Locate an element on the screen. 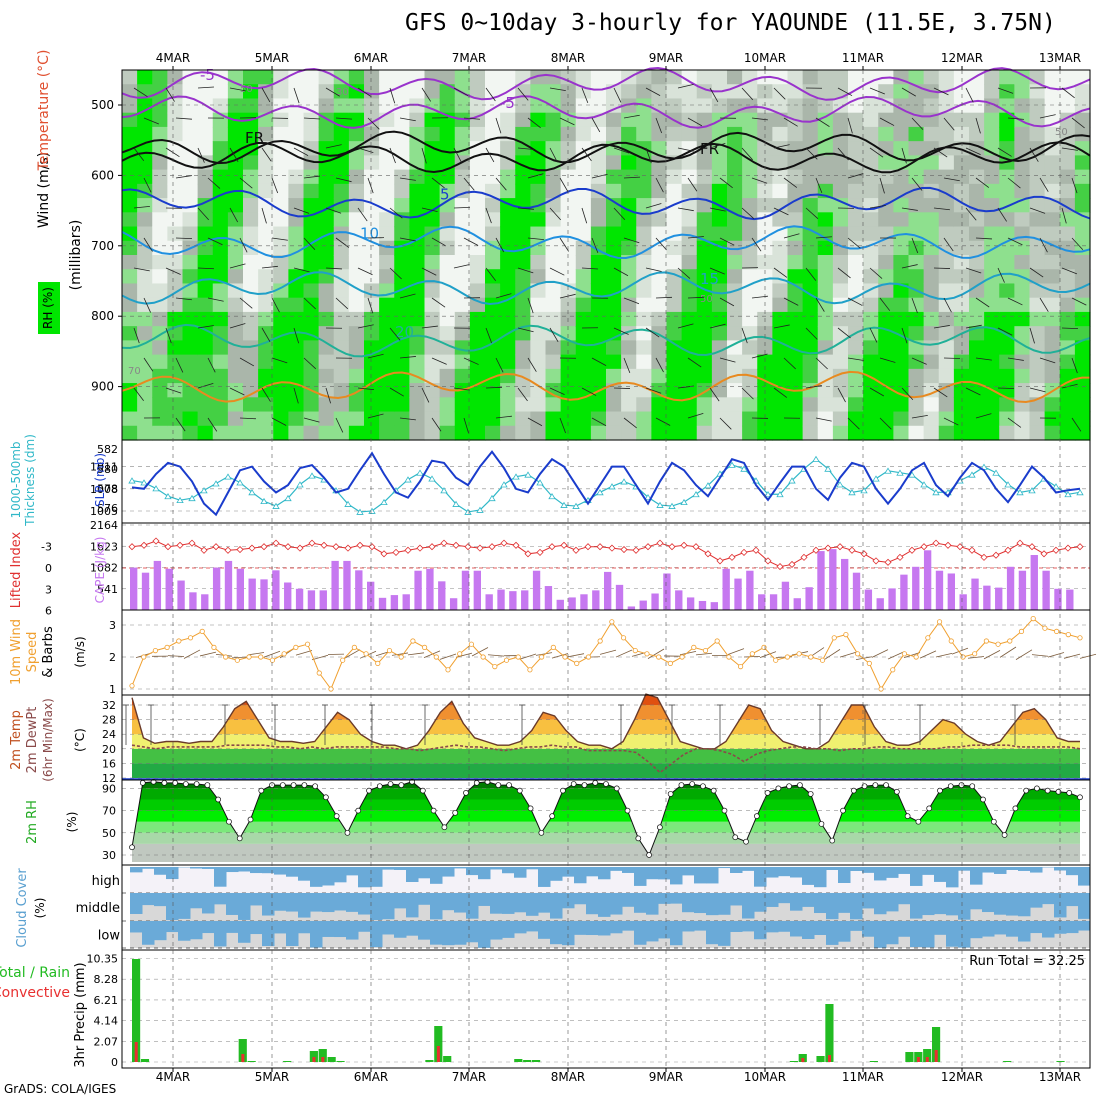 Image resolution: width=1100 pixels, height=1100 pixels. wind10-unit-label: (m/s) is located at coordinates (80, 651).